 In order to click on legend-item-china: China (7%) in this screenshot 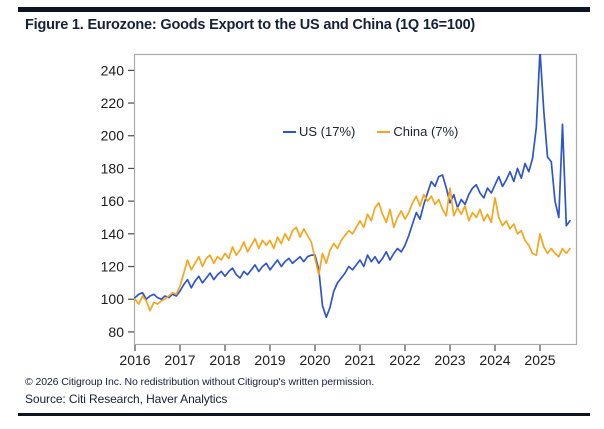, I will do `click(417, 131)`.